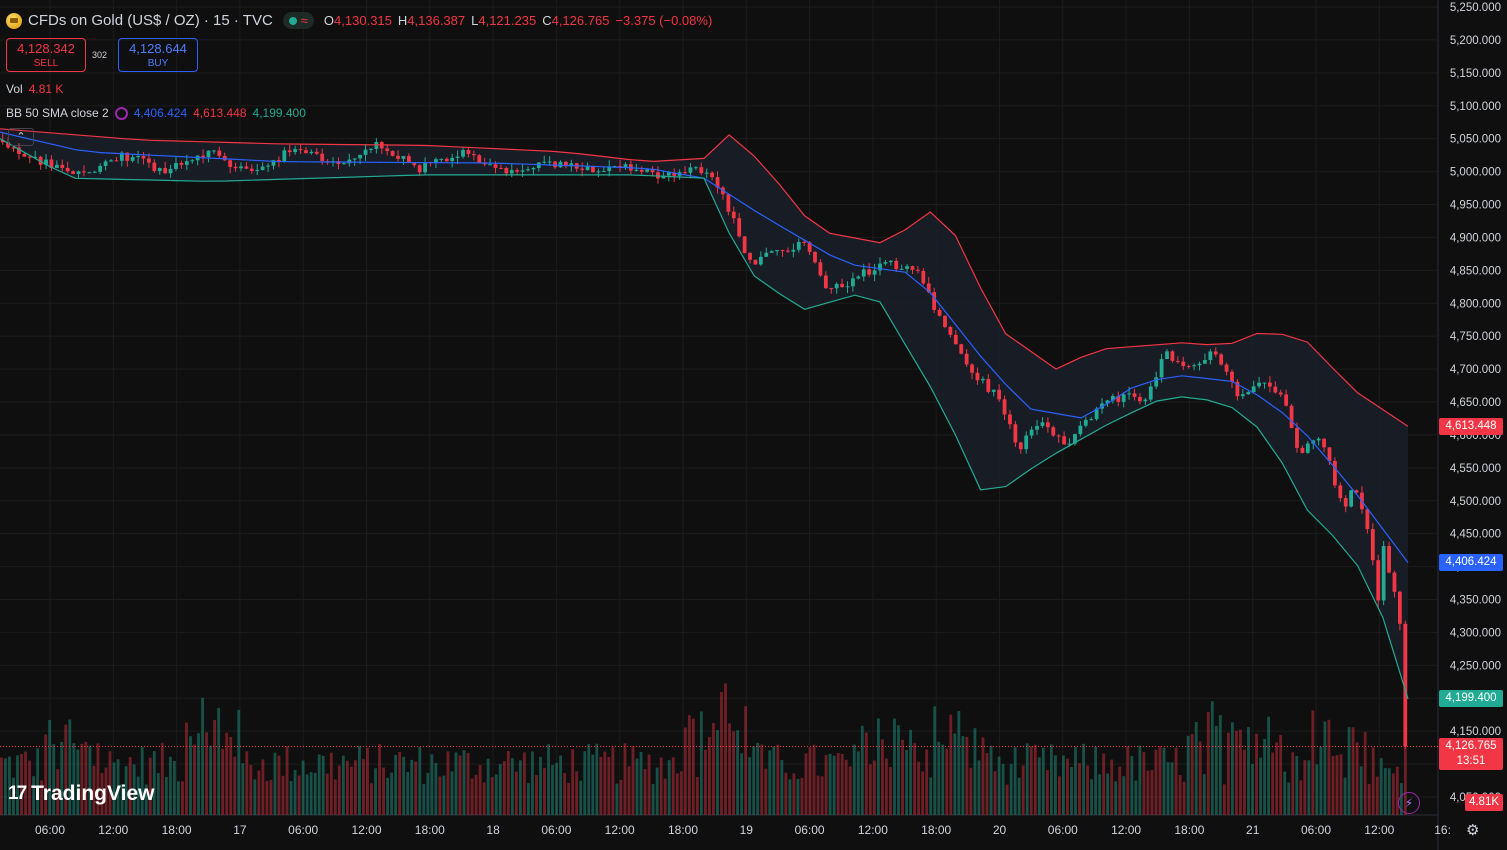 The width and height of the screenshot is (1507, 850). What do you see at coordinates (298, 20) in the screenshot?
I see `market-status: ≈` at bounding box center [298, 20].